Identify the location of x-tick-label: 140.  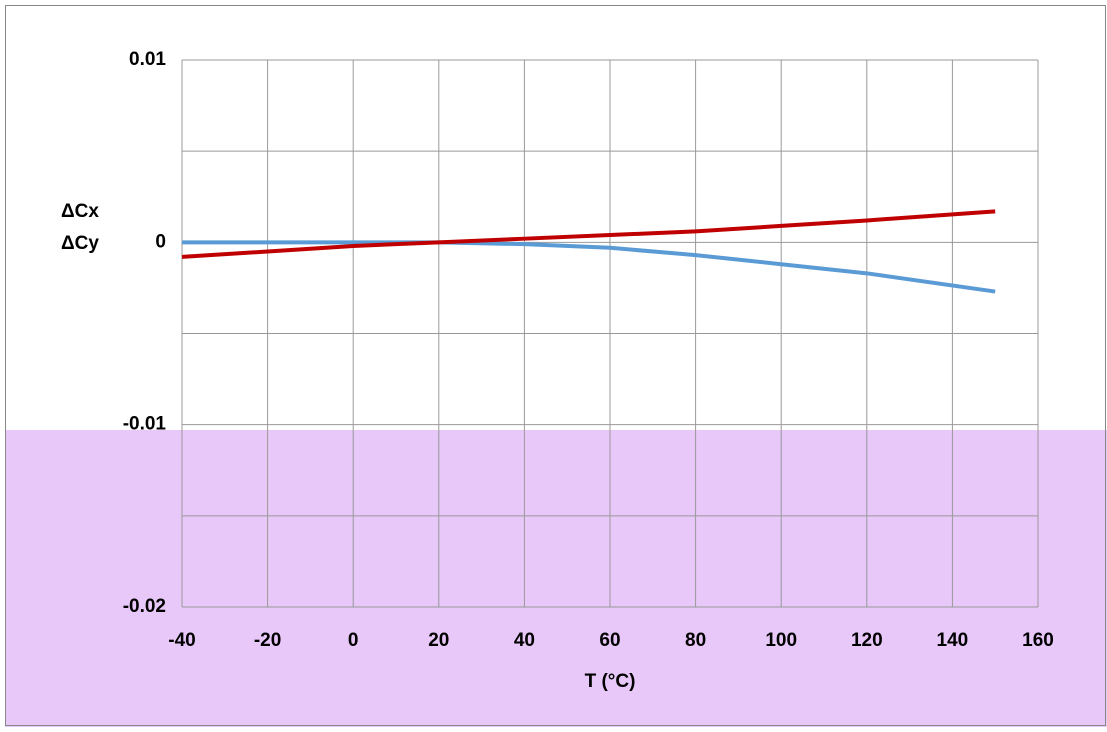
(953, 640).